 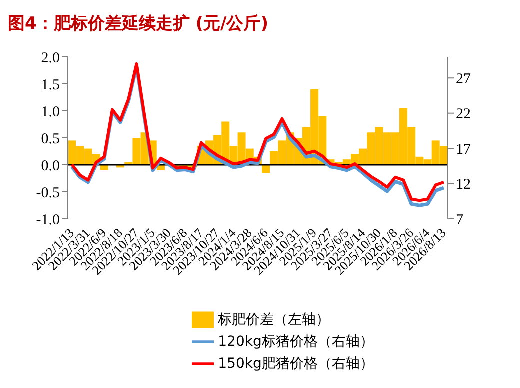 I want to click on legend-label: 标肥价差（左轴）, so click(x=274, y=320).